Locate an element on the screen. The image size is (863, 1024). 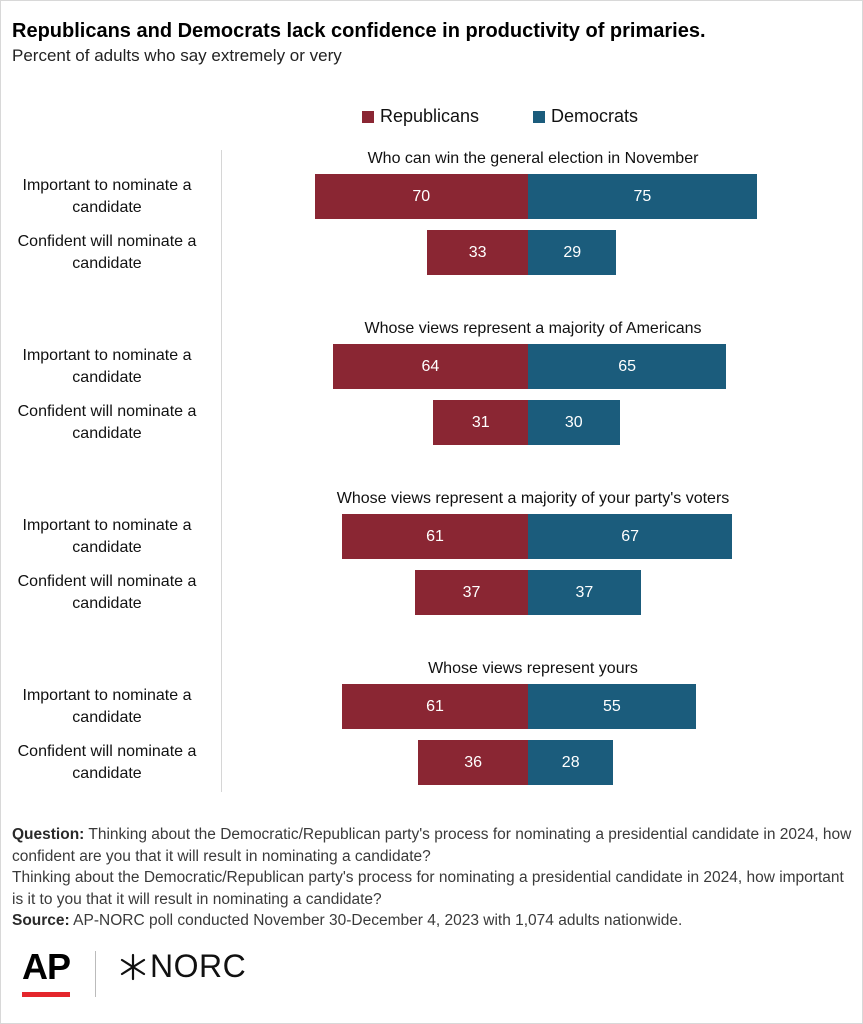
bar-republicans: 70 is located at coordinates (421, 196).